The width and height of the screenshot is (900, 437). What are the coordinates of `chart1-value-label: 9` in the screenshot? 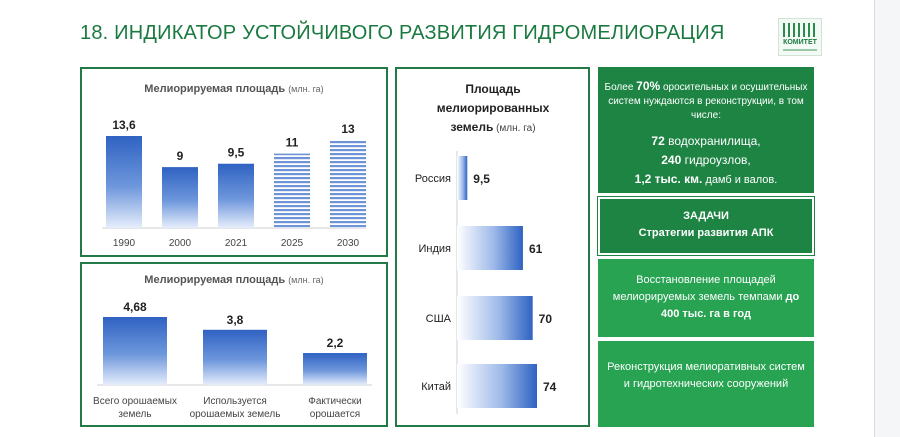 It's located at (180, 156).